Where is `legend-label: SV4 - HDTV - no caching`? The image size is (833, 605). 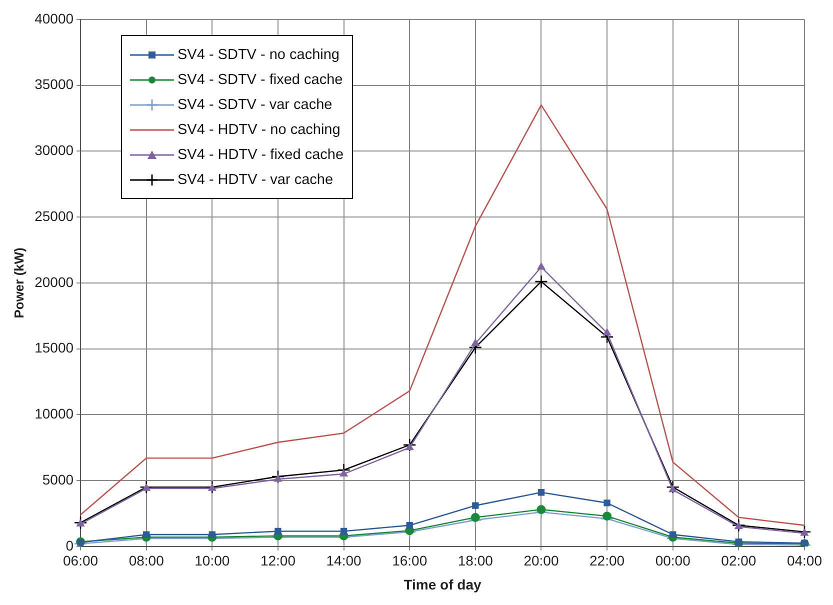
legend-label: SV4 - HDTV - no caching is located at coordinates (259, 130).